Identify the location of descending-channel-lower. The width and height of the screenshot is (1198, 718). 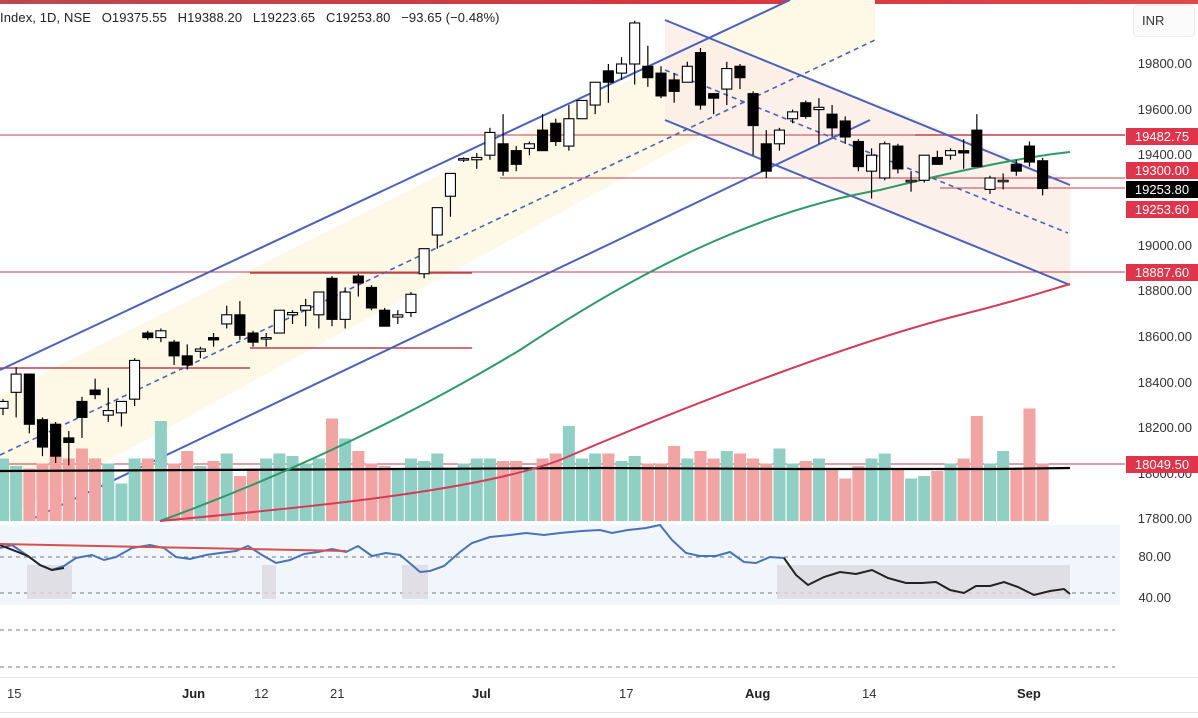
(867, 202).